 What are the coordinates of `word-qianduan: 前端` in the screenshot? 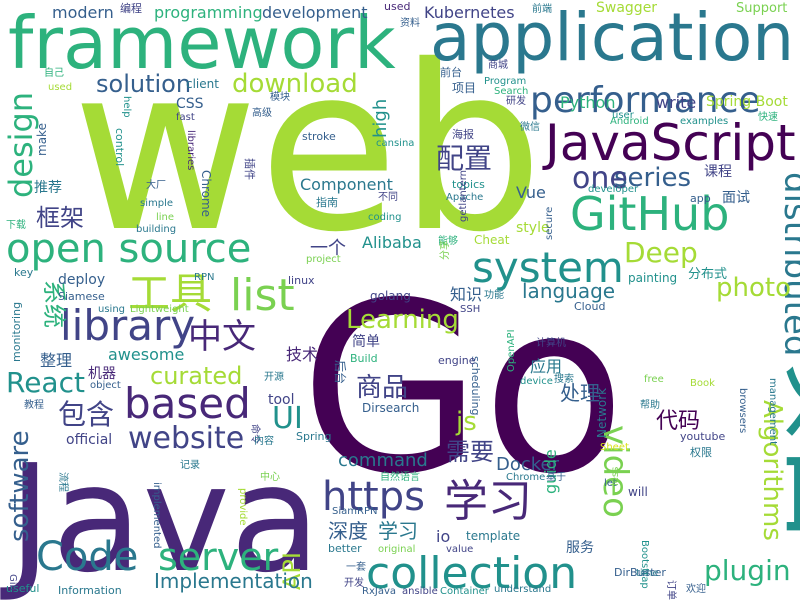 It's located at (542, 8).